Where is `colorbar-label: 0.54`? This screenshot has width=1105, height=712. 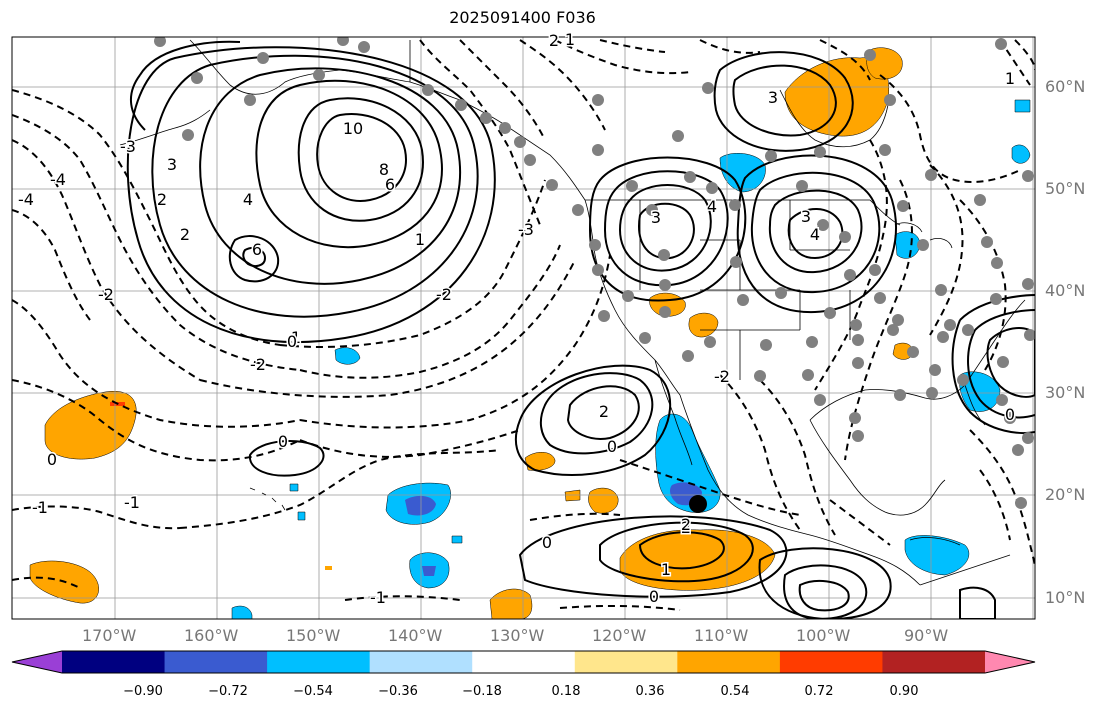
colorbar-label: 0.54 is located at coordinates (735, 691).